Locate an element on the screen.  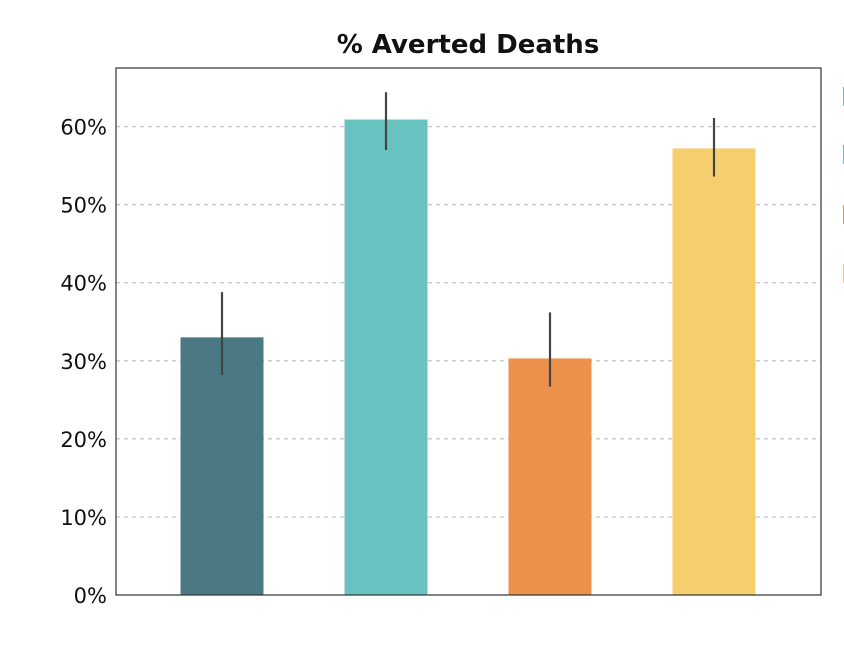
y-tick-label: 10% is located at coordinates (83, 518).